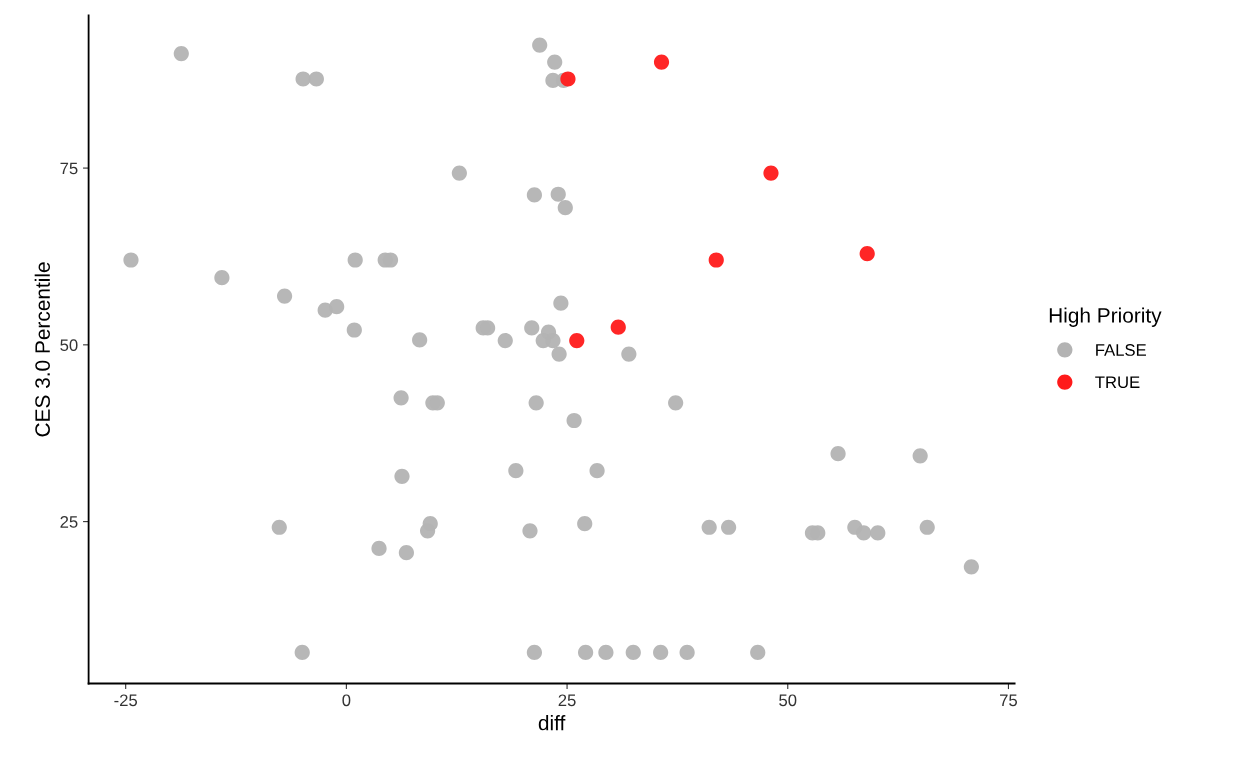  Describe the element at coordinates (69, 168) in the screenshot. I see `y-tick-label: 75` at that location.